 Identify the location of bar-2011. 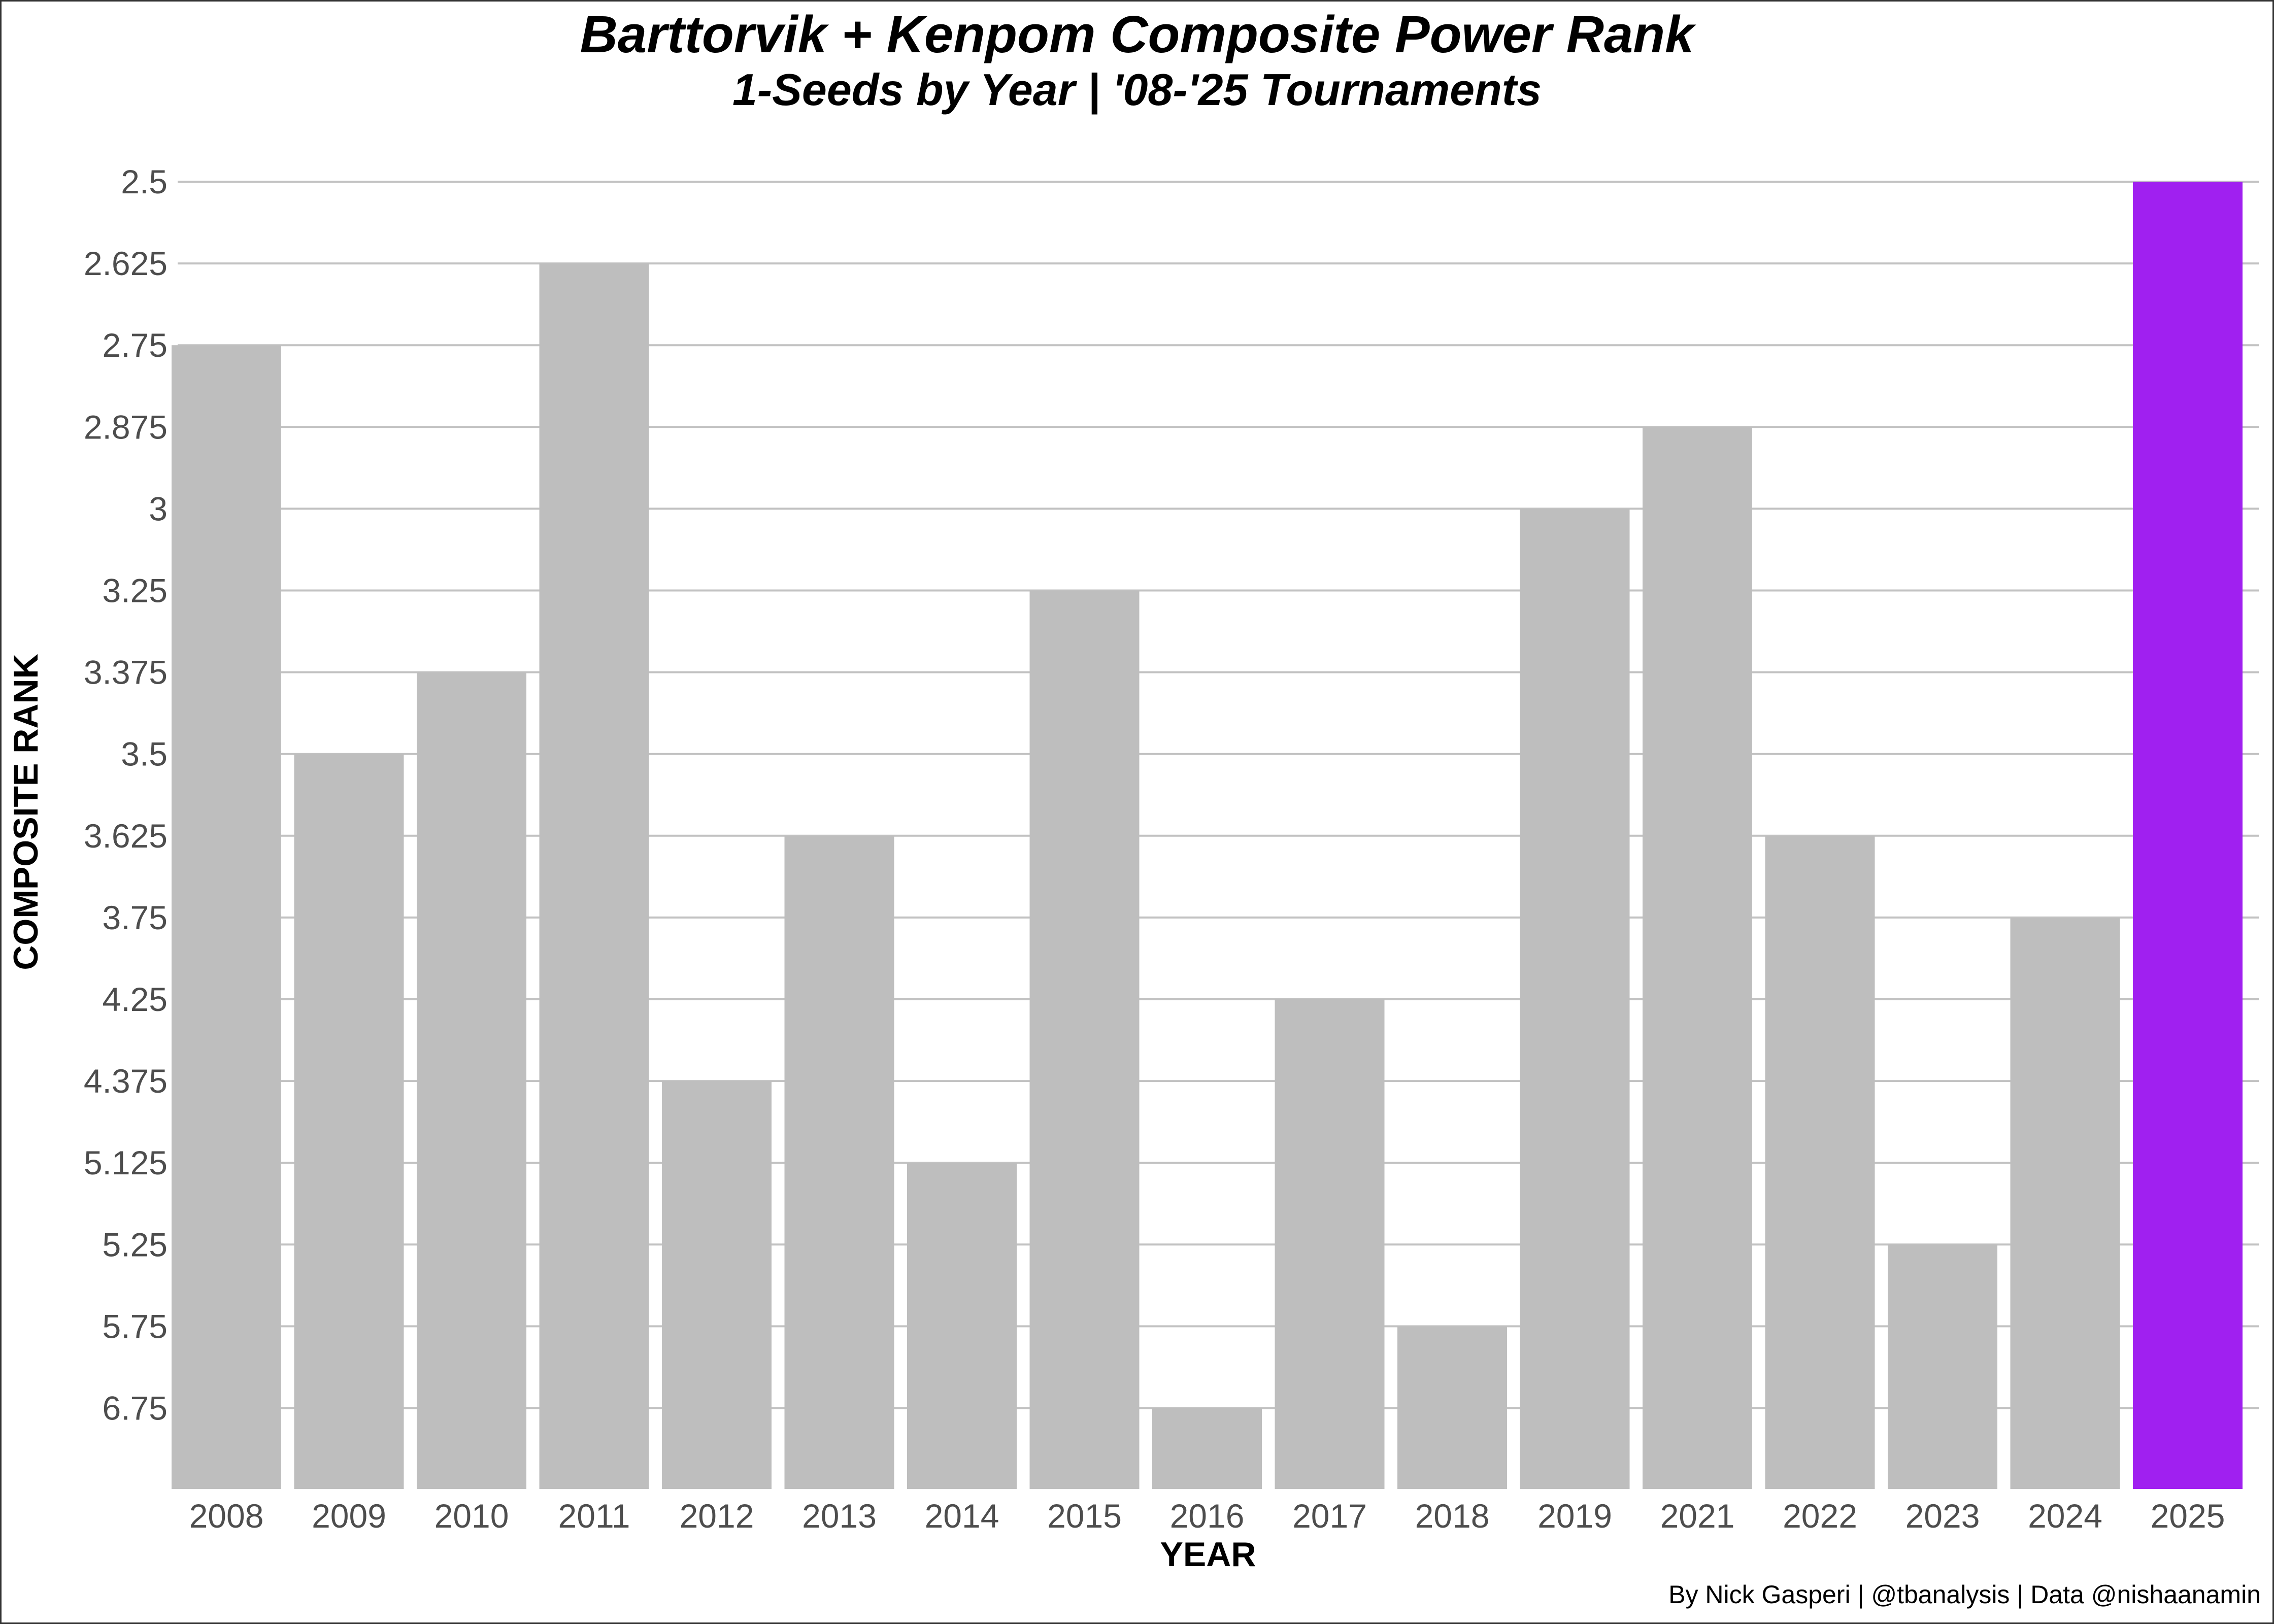
(594, 876).